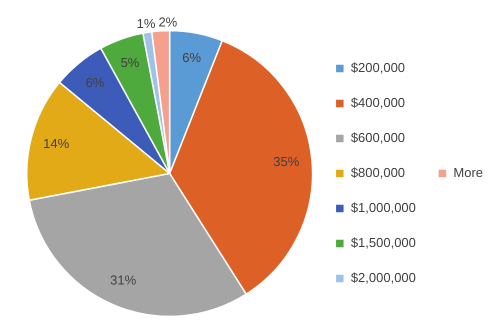 The image size is (501, 331). What do you see at coordinates (383, 278) in the screenshot?
I see `legend-label: $2,000,000` at bounding box center [383, 278].